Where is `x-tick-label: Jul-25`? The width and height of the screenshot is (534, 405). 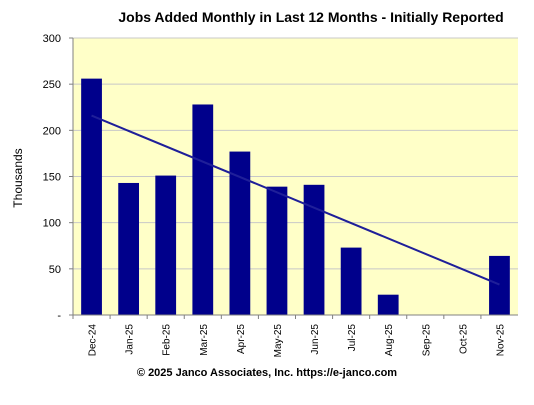 x-tick-label: Jul-25 is located at coordinates (352, 338).